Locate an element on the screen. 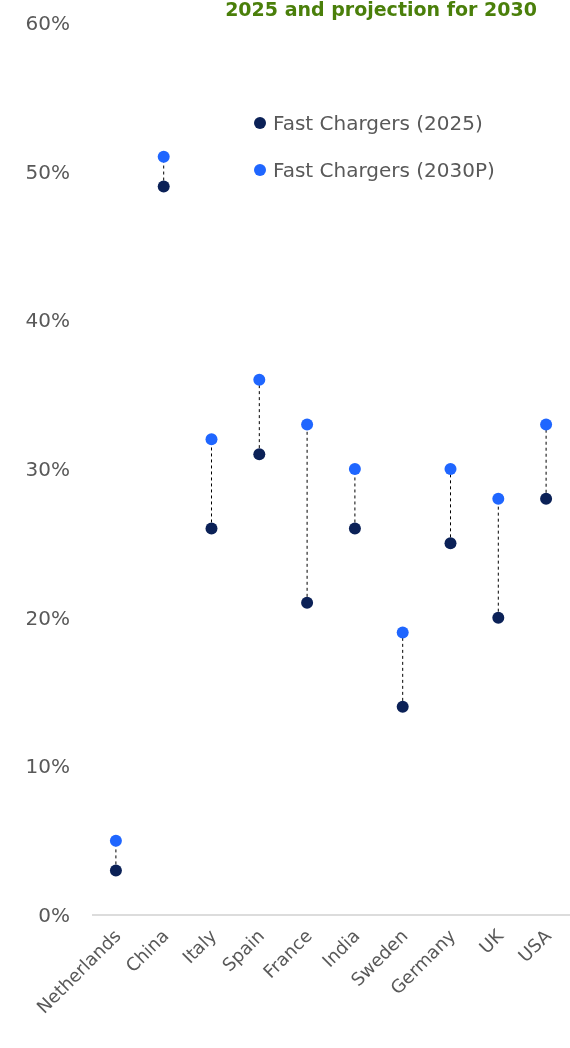  legend-label: Fast Chargers (2030P) is located at coordinates (384, 170).